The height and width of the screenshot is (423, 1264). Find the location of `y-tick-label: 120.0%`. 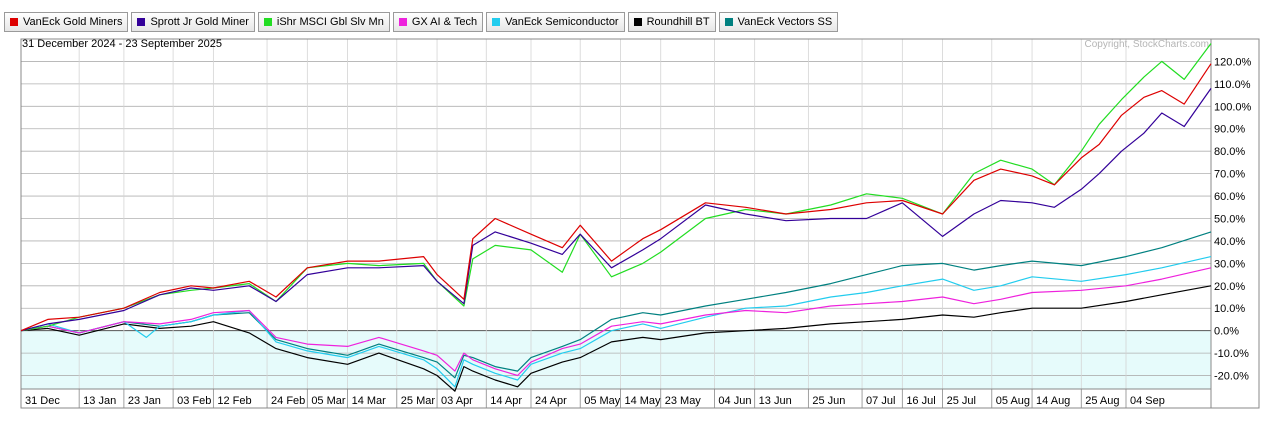

y-tick-label: 120.0% is located at coordinates (1233, 62).